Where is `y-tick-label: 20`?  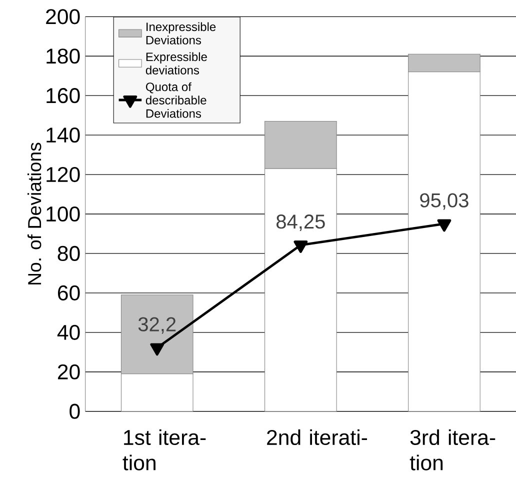
y-tick-label: 20 is located at coordinates (69, 372).